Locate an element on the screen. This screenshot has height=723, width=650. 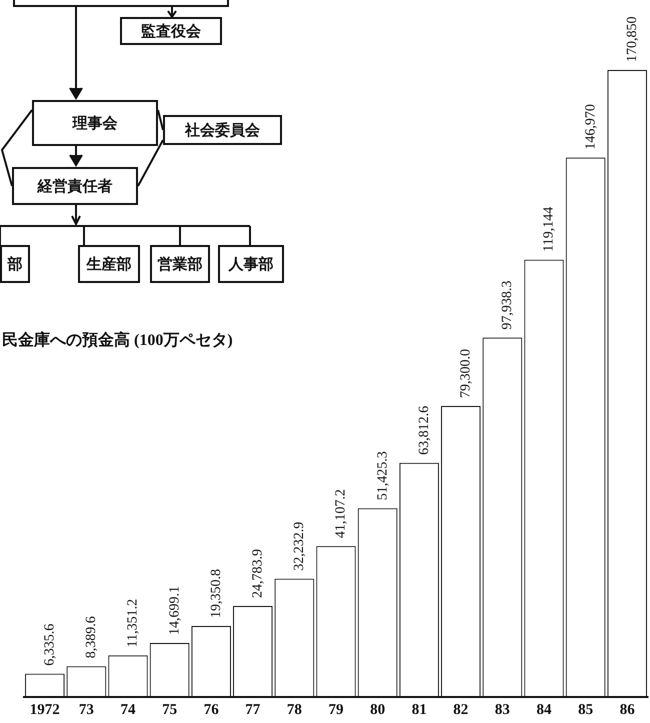
x-tick-label: 74 is located at coordinates (128, 710).